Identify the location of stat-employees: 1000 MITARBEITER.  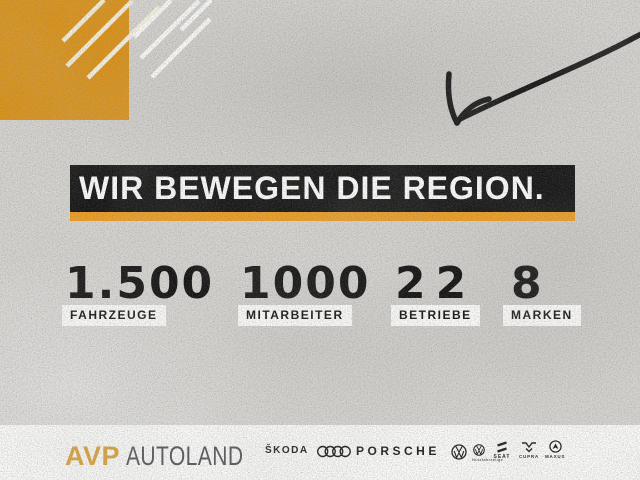
(304, 294).